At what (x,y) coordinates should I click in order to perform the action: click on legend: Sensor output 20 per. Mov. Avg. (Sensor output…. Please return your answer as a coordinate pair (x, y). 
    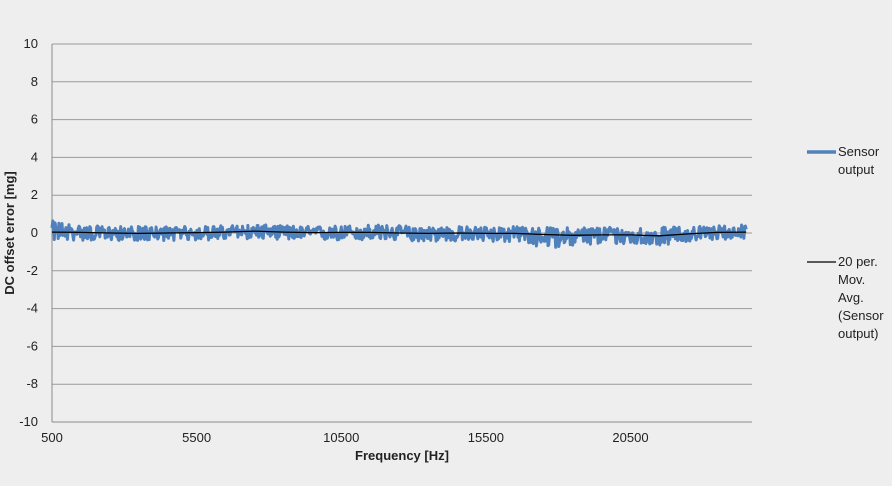
    Looking at the image, I should click on (845, 242).